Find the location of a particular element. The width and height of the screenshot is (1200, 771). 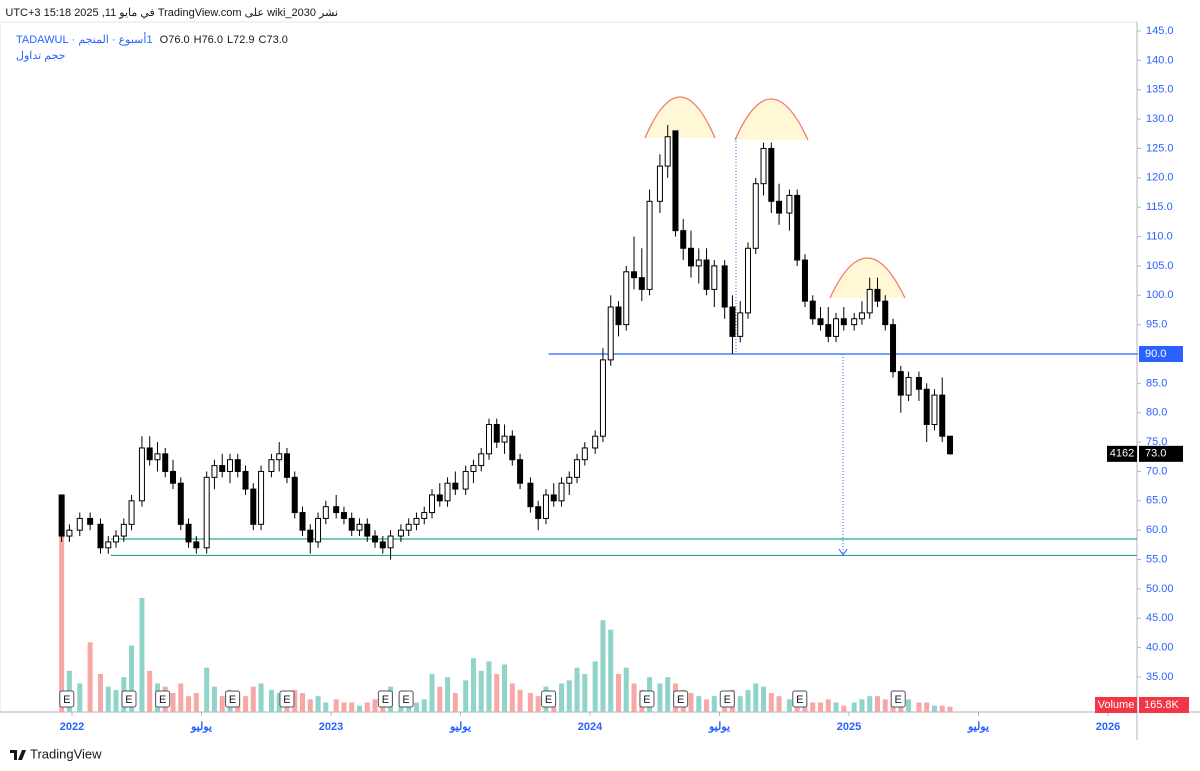

y-tick-label: 85.0 is located at coordinates (1156, 383).